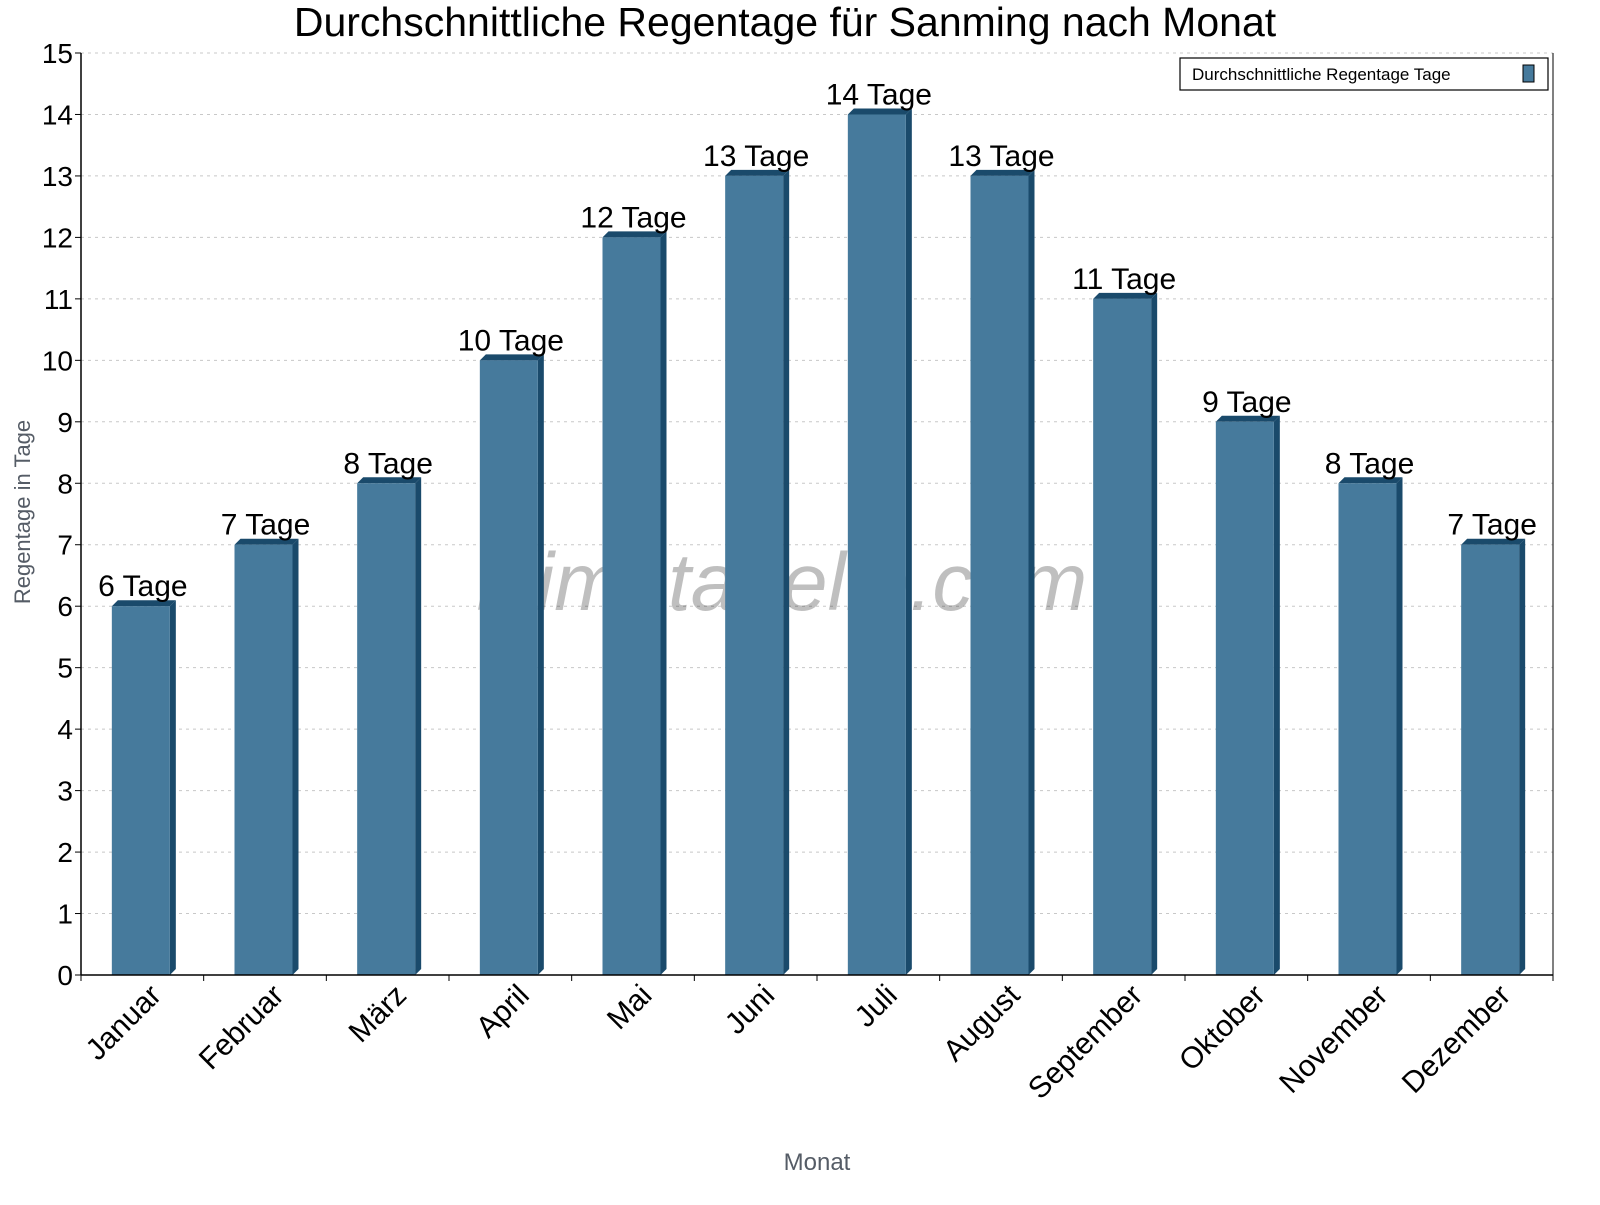  I want to click on data-label: 9 Tage, so click(1247, 402).